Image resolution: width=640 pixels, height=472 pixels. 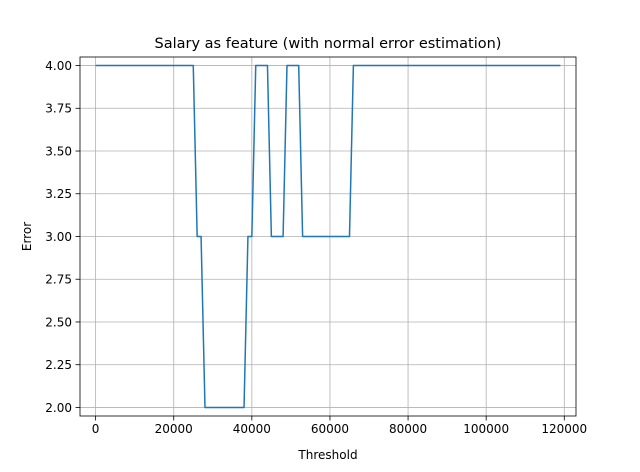 What do you see at coordinates (58, 365) in the screenshot?
I see `y-tick-label: 2.25` at bounding box center [58, 365].